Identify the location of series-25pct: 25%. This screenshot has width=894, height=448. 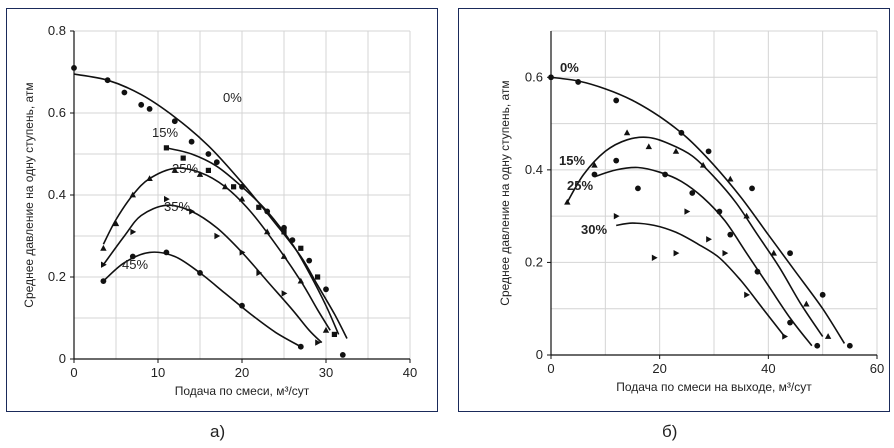
(215, 247).